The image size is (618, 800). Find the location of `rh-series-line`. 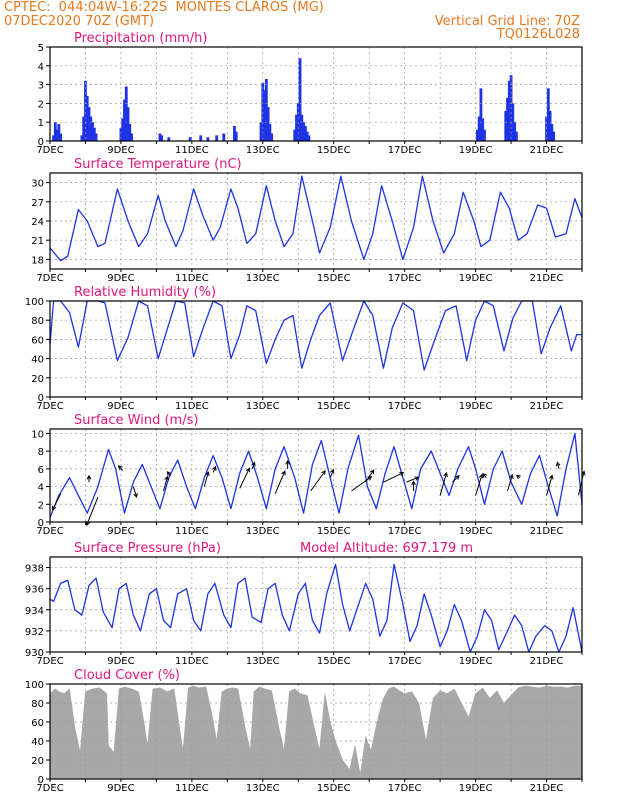

rh-series-line is located at coordinates (315, 335).